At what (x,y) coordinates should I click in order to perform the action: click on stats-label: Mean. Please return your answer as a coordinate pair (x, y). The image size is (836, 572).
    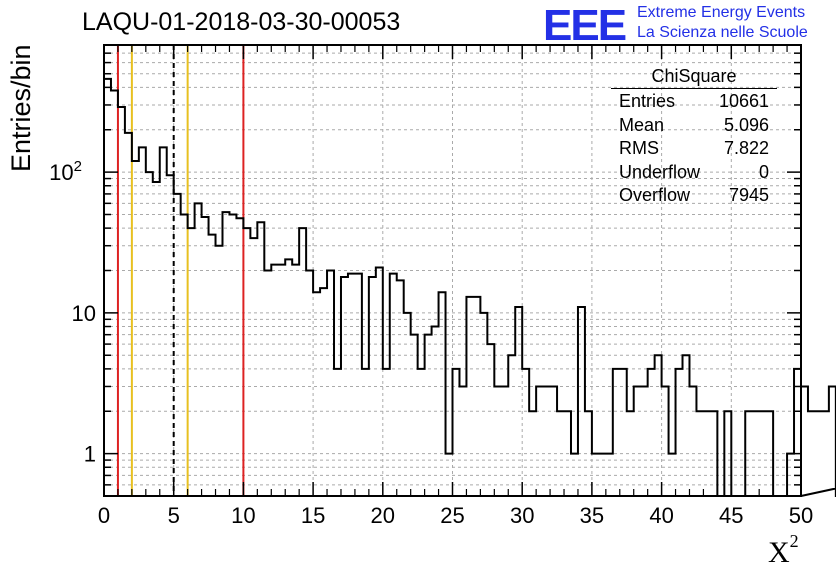
    Looking at the image, I should click on (642, 124).